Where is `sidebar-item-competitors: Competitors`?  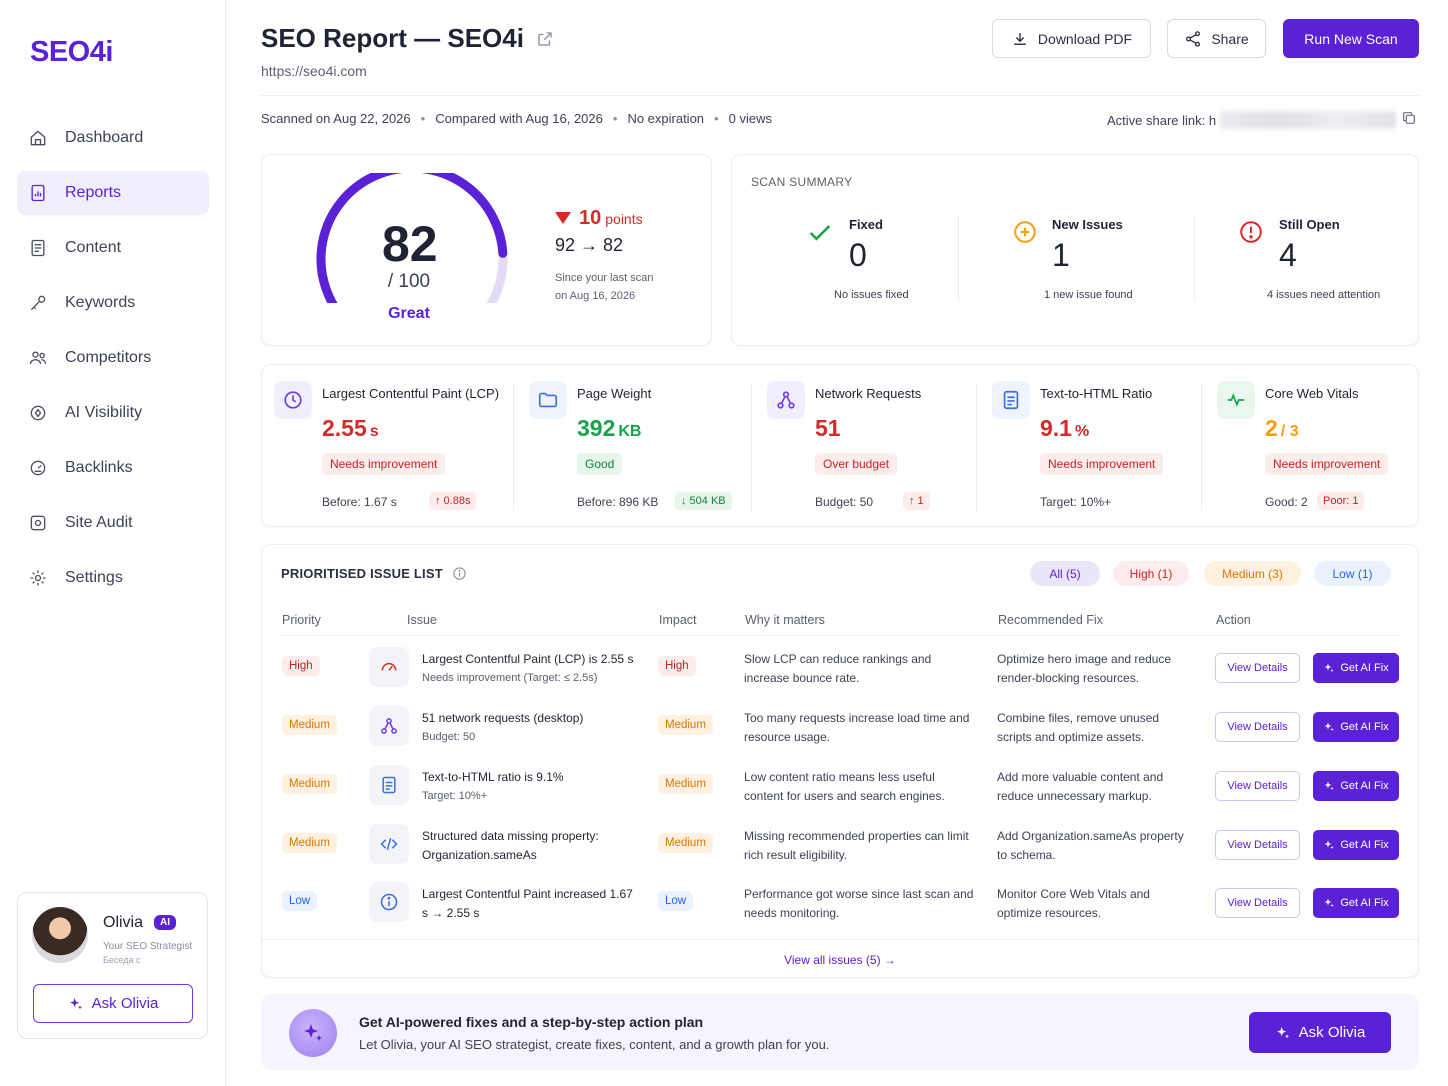 sidebar-item-competitors: Competitors is located at coordinates (113, 358).